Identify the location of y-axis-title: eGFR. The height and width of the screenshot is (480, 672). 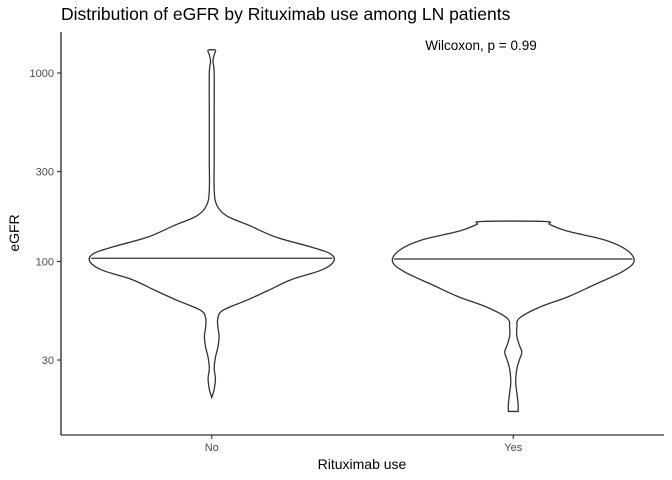
(14, 232).